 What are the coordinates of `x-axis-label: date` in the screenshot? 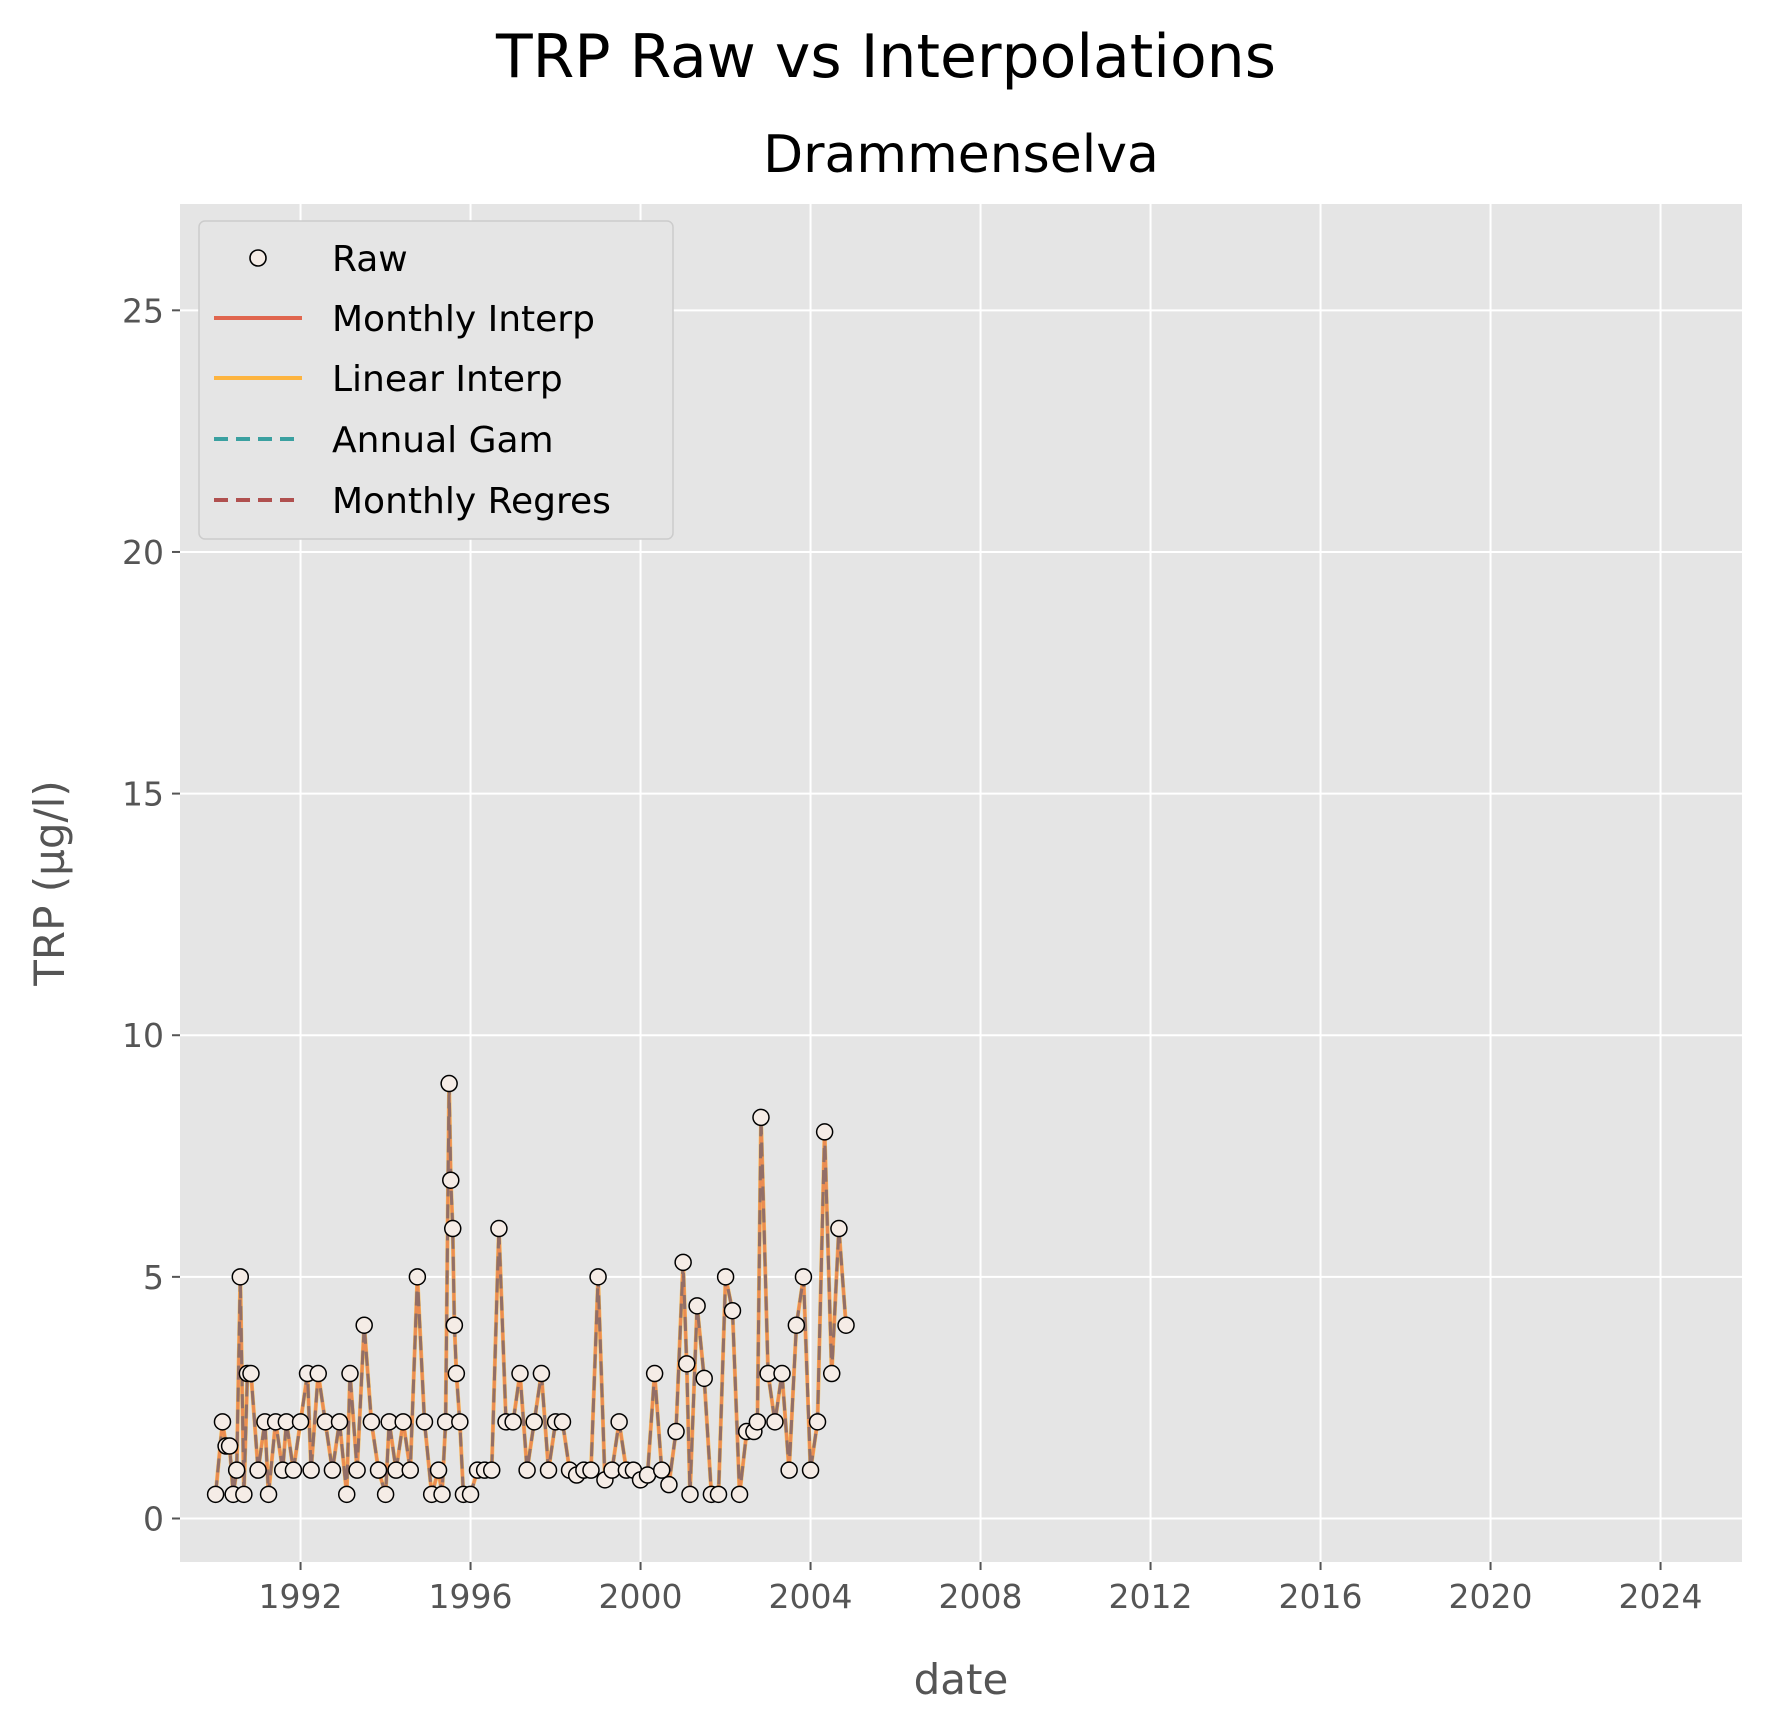 It's located at (961, 1679).